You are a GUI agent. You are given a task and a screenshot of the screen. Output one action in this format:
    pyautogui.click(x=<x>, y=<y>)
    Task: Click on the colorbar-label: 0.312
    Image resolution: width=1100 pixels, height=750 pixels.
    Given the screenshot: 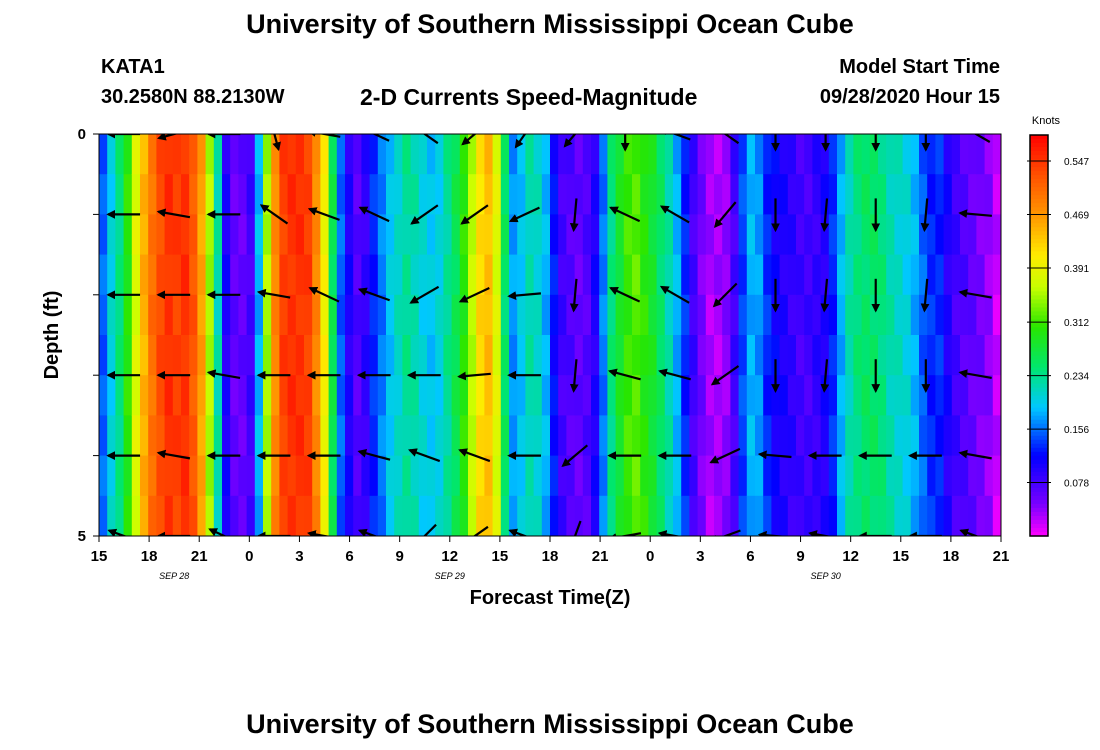 What is the action you would take?
    pyautogui.click(x=1076, y=323)
    